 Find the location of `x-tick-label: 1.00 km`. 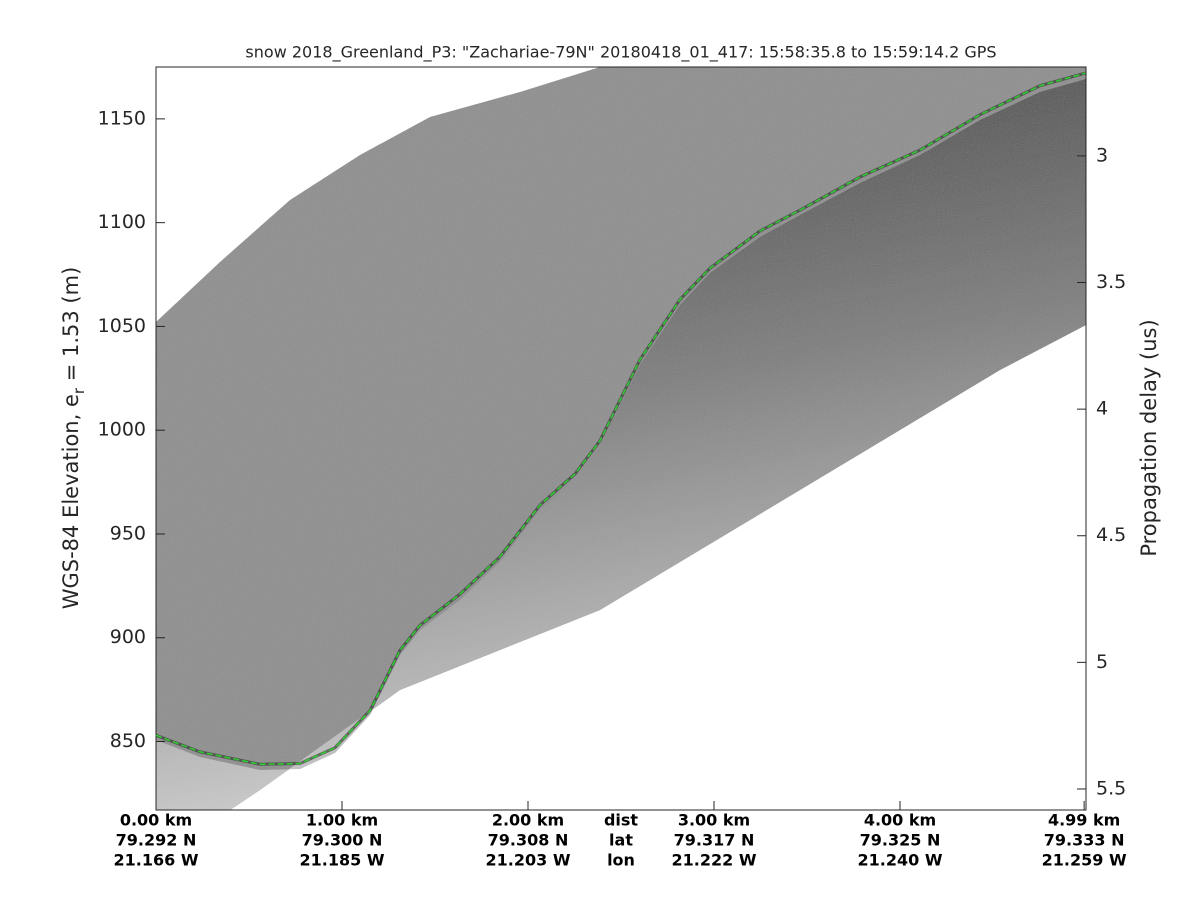

x-tick-label: 1.00 km is located at coordinates (342, 820).